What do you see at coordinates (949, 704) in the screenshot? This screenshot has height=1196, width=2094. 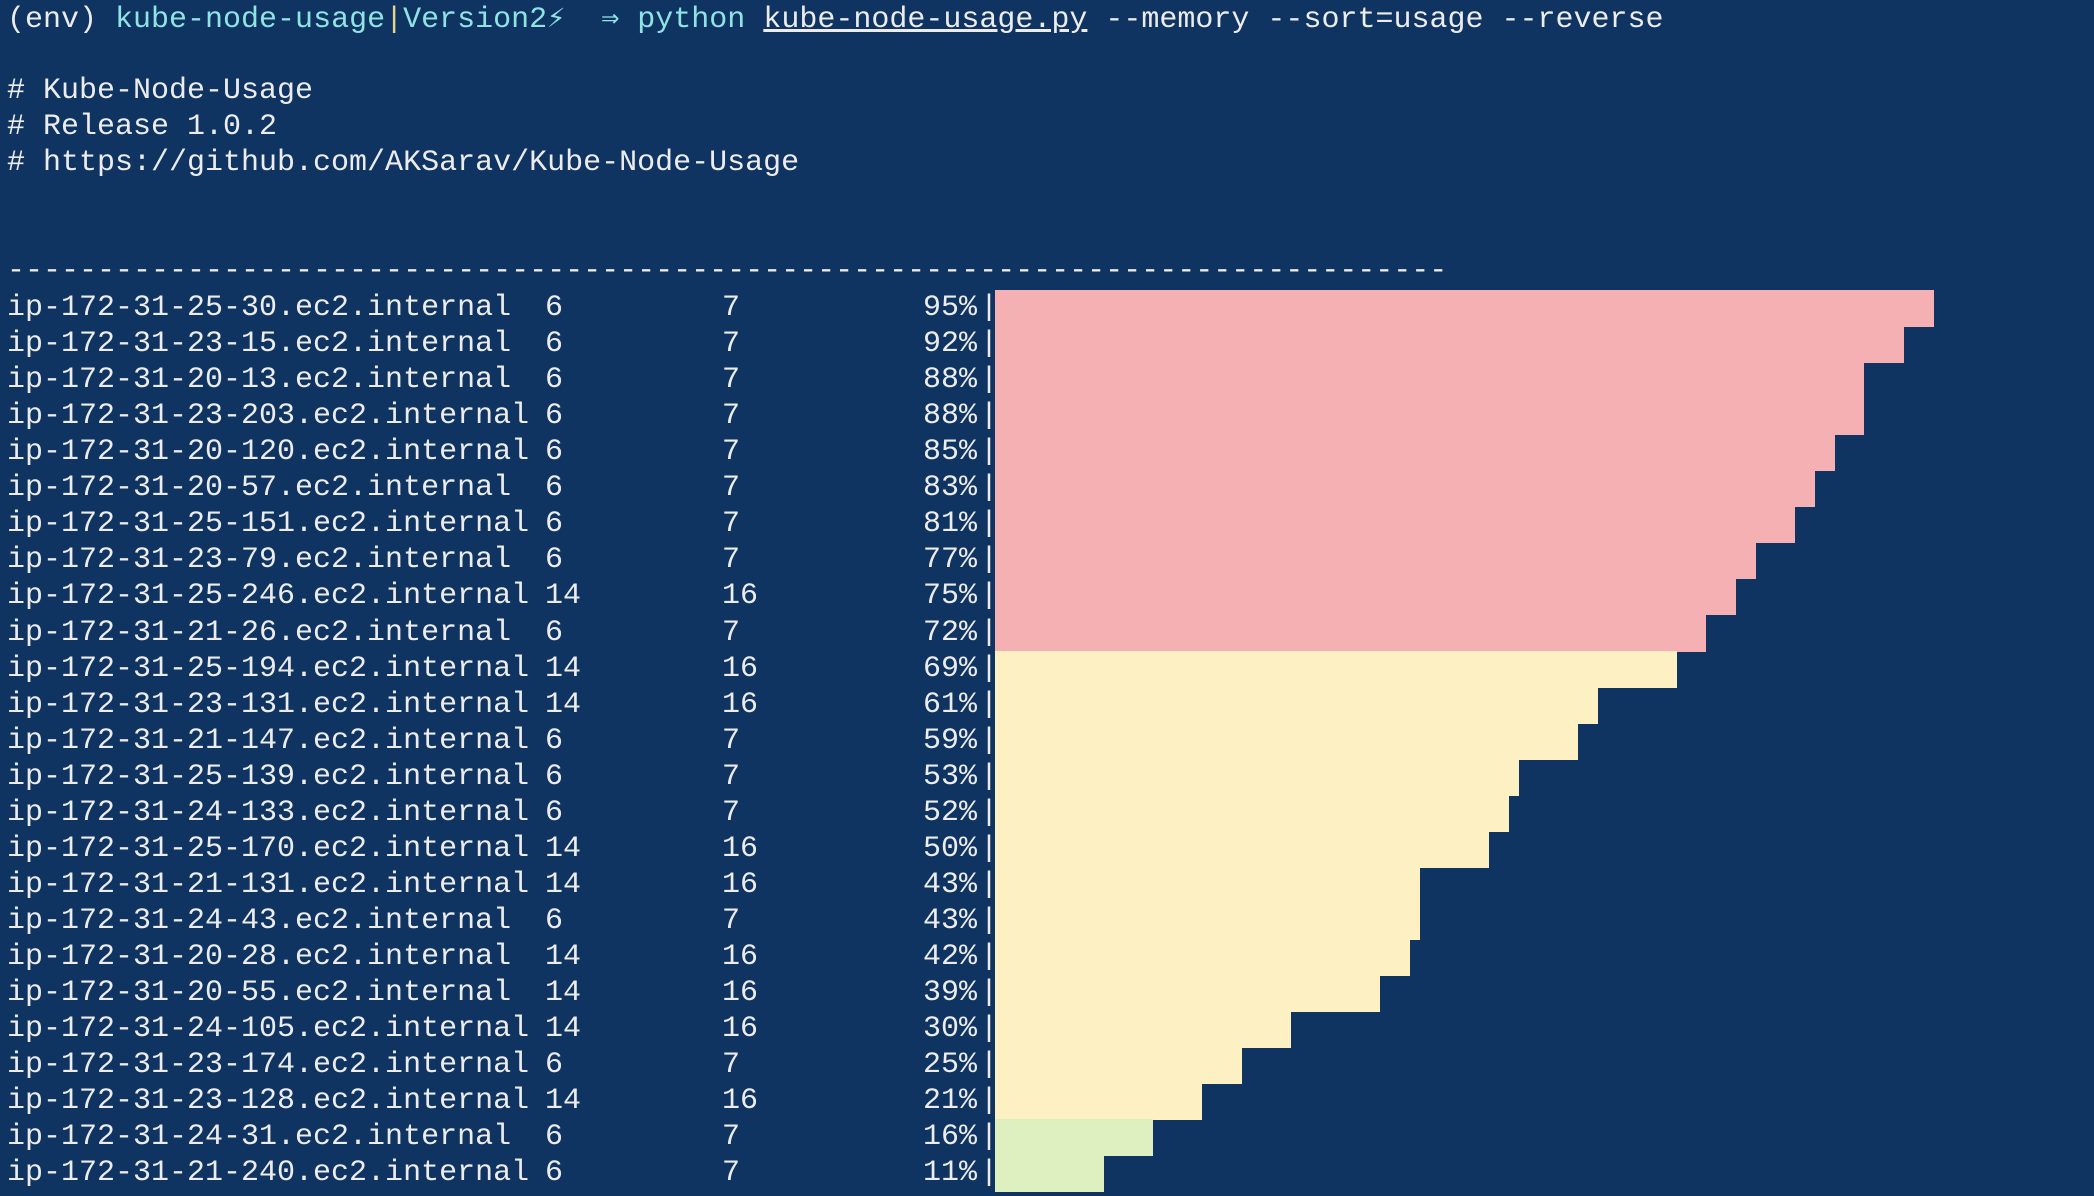 I see `usage-label: 61%` at bounding box center [949, 704].